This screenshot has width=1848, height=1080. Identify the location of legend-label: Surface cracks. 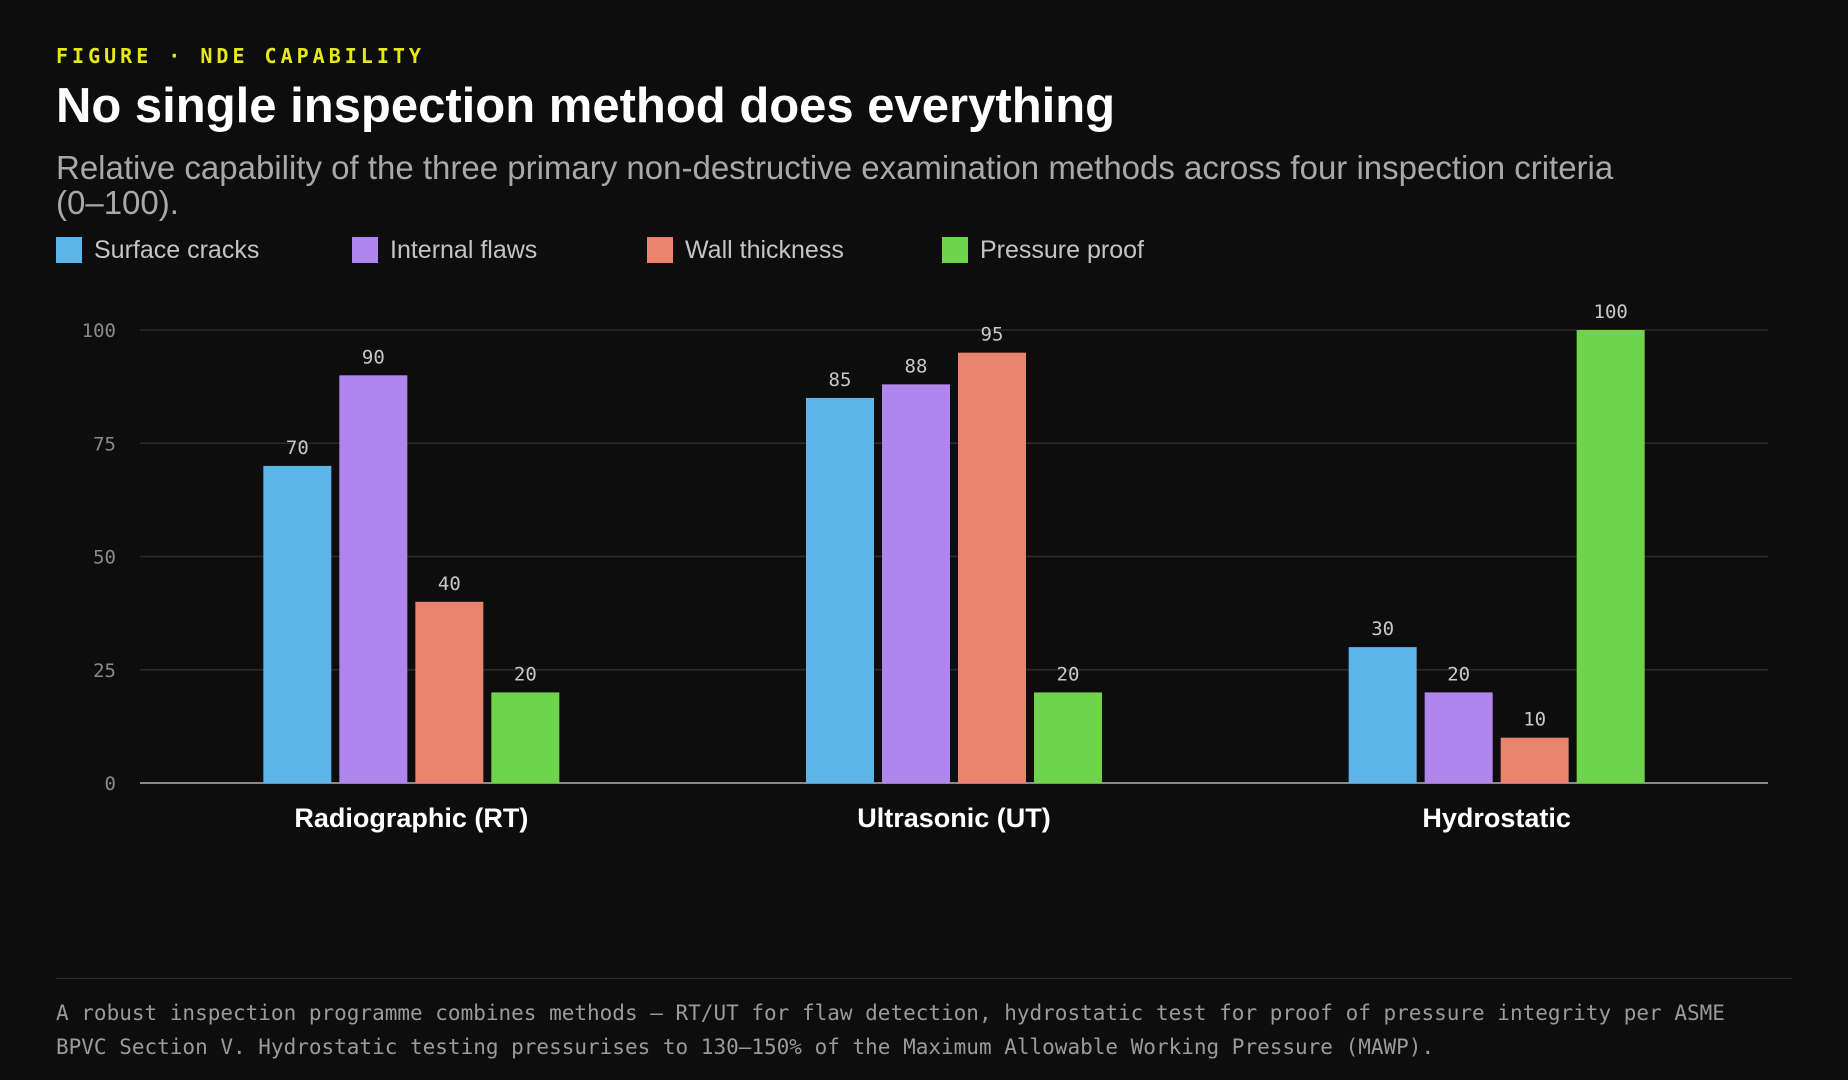
(177, 250).